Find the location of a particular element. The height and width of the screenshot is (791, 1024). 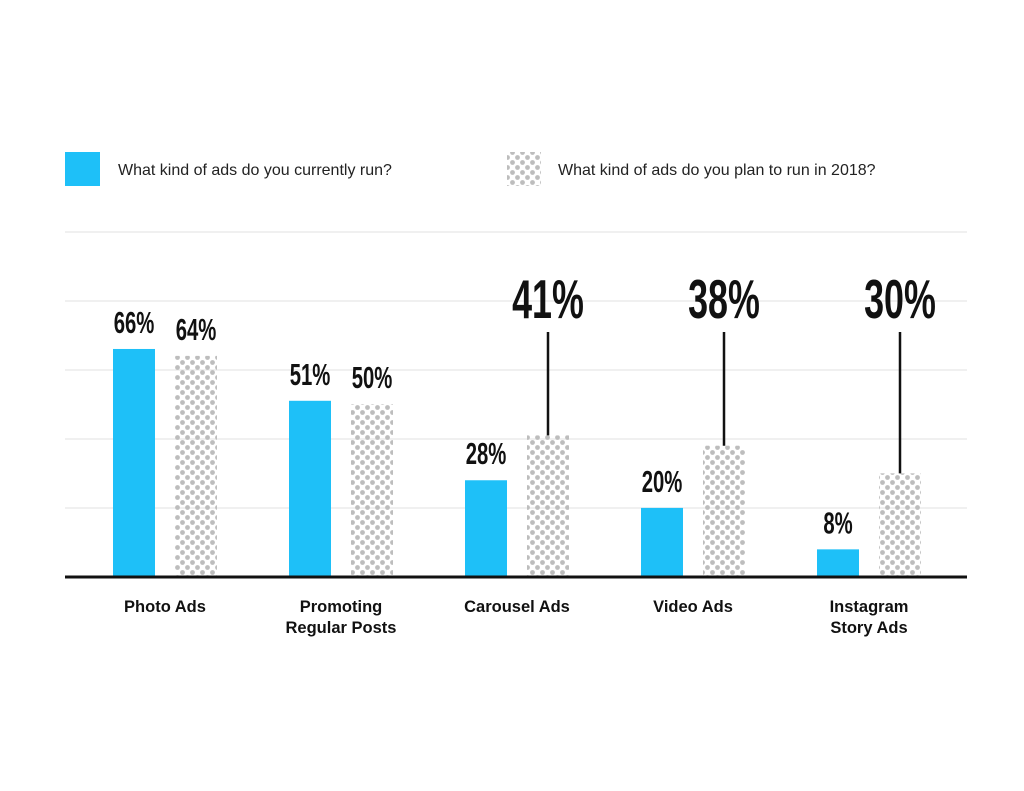

category-label: Video Ads is located at coordinates (693, 607).